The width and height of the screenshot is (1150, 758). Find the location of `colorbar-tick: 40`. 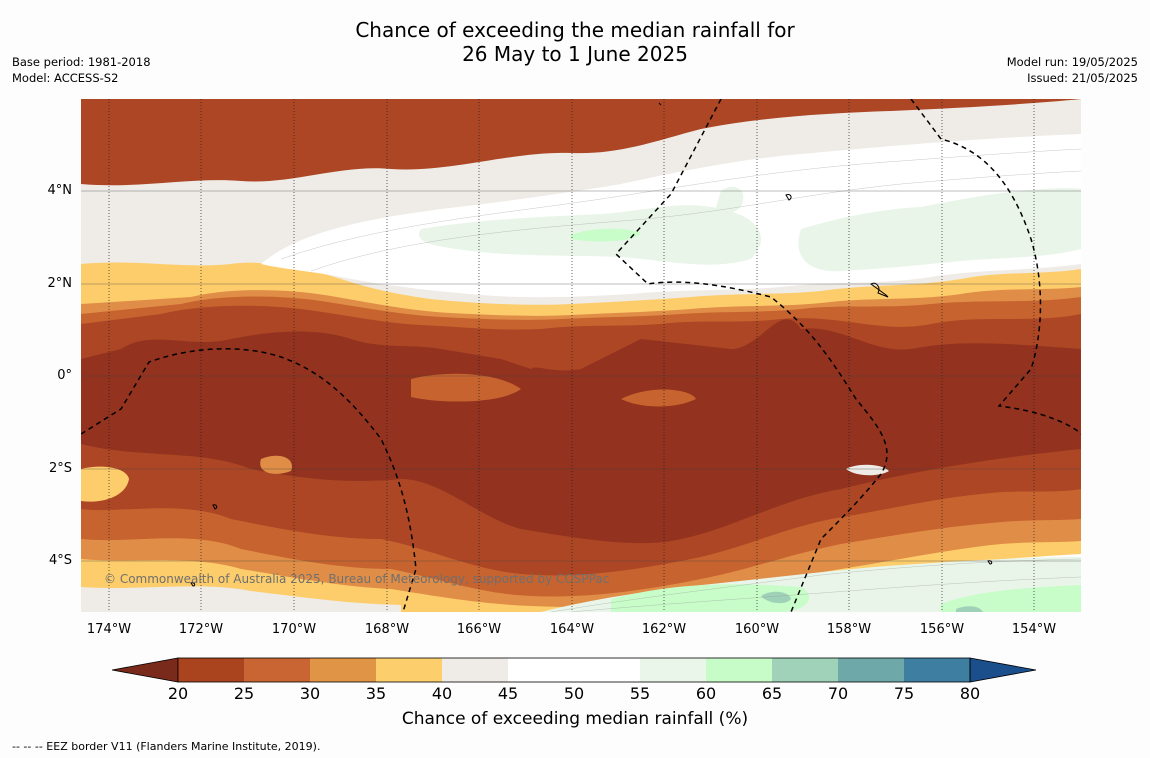

colorbar-tick: 40 is located at coordinates (442, 693).